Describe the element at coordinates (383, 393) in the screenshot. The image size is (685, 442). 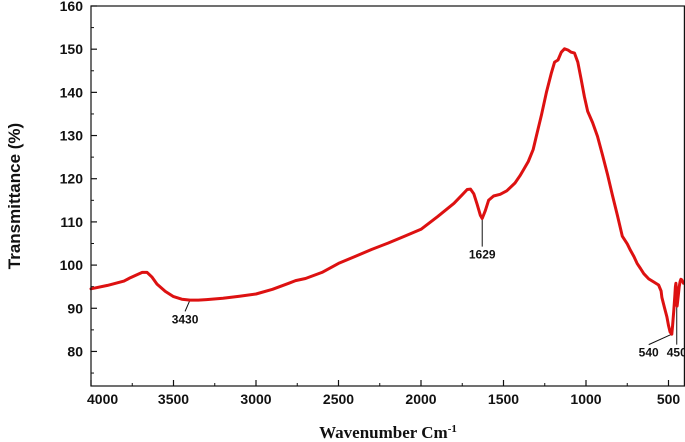
I see `x-axis-ticks: 4000 3500 3000 2500 2000 1500 1000 500` at that location.